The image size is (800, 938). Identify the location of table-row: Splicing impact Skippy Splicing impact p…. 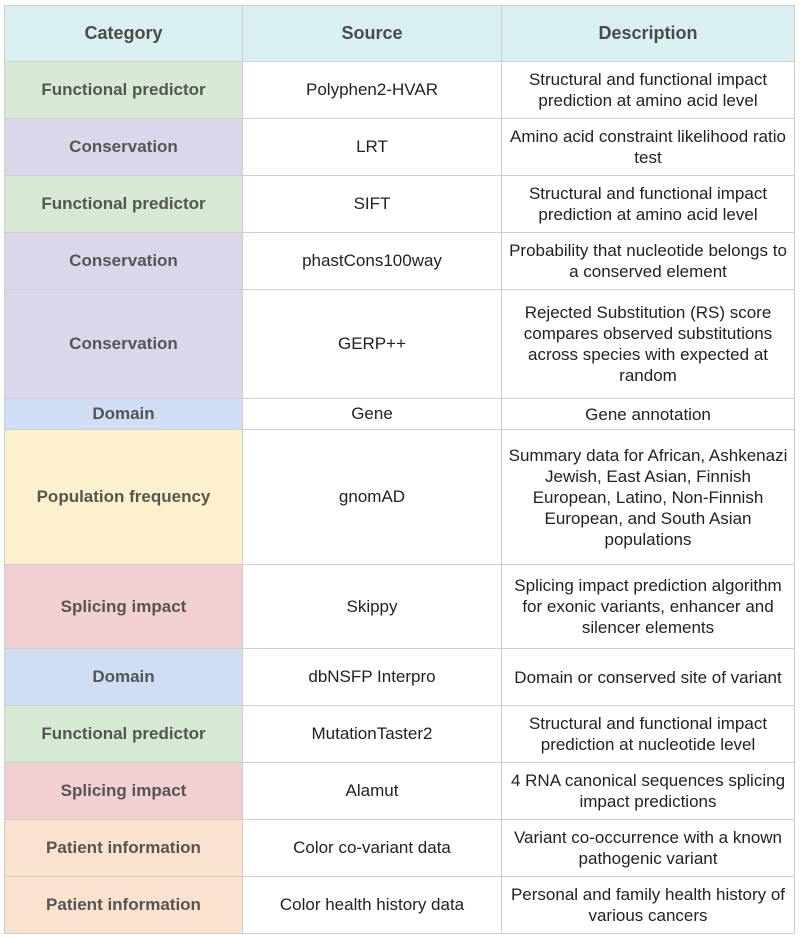
(399, 606).